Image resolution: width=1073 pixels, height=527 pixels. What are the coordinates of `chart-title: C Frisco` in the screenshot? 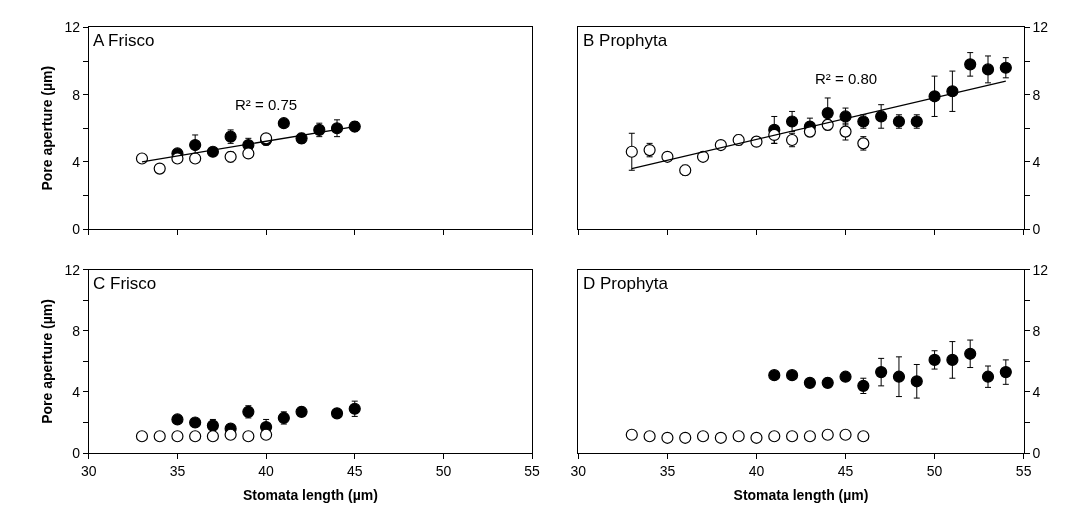 It's located at (125, 283).